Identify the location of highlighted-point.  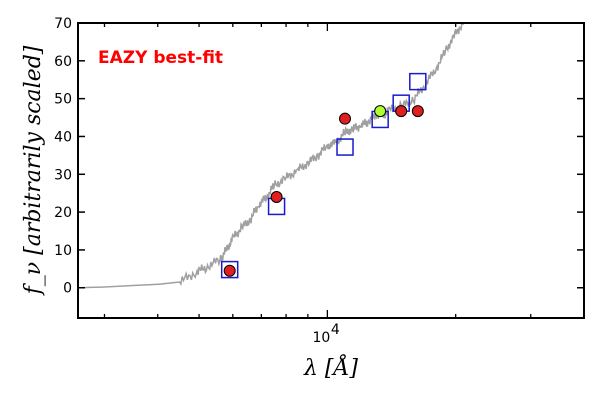
(380, 111).